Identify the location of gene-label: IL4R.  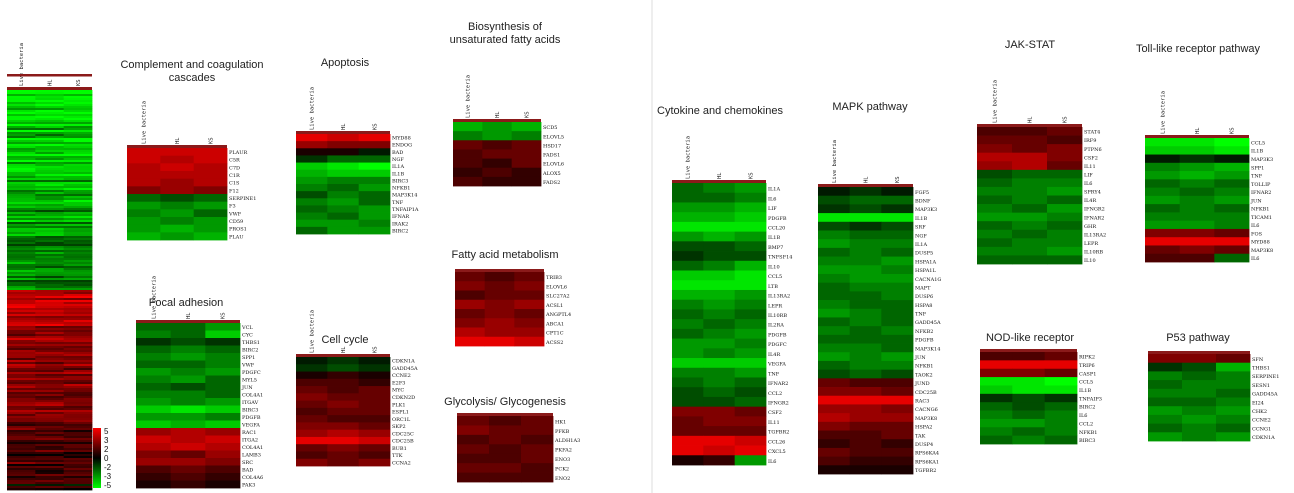
(774, 355).